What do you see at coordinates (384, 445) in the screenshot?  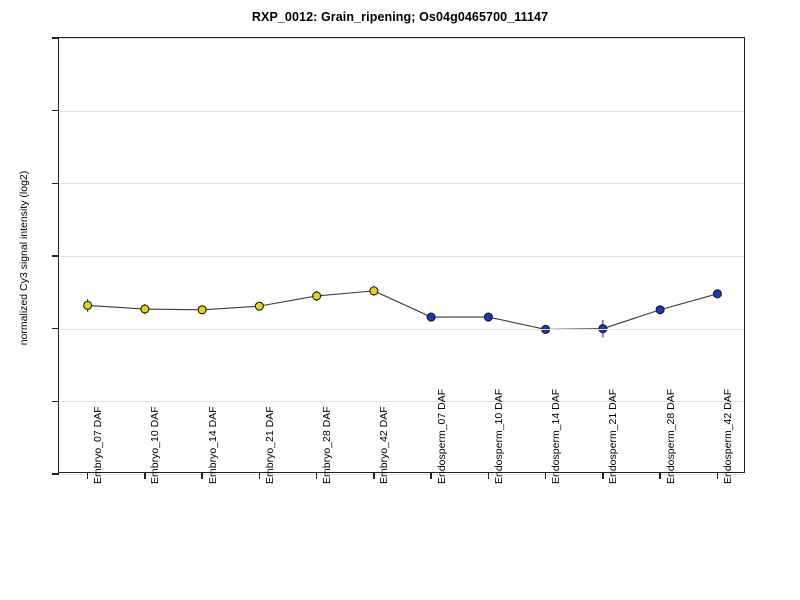 I see `x-axis-tick-label: Embryo_42 DAF` at bounding box center [384, 445].